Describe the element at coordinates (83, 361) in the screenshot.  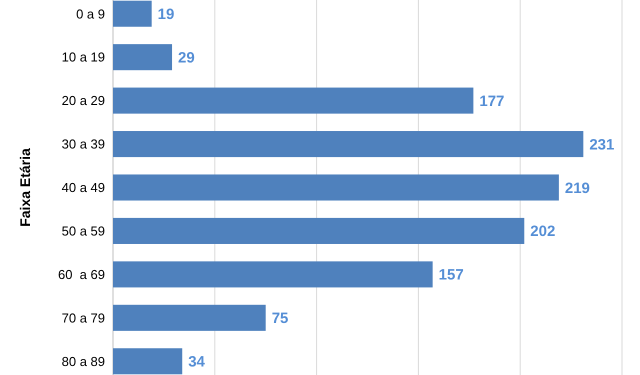
I see `y-tick-label: 80 a 89` at that location.